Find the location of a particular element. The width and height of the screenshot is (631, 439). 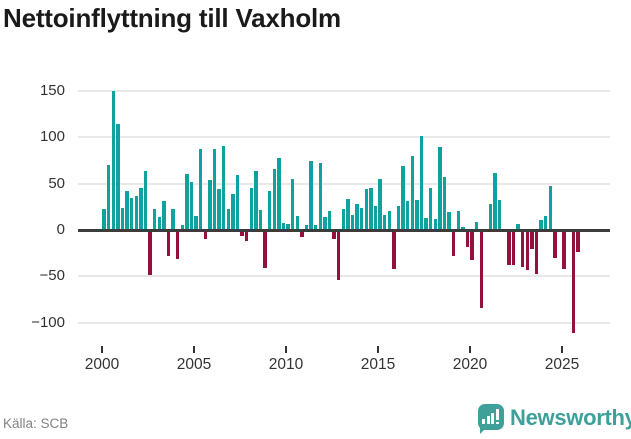

y-tick-label: 0 is located at coordinates (60, 229).